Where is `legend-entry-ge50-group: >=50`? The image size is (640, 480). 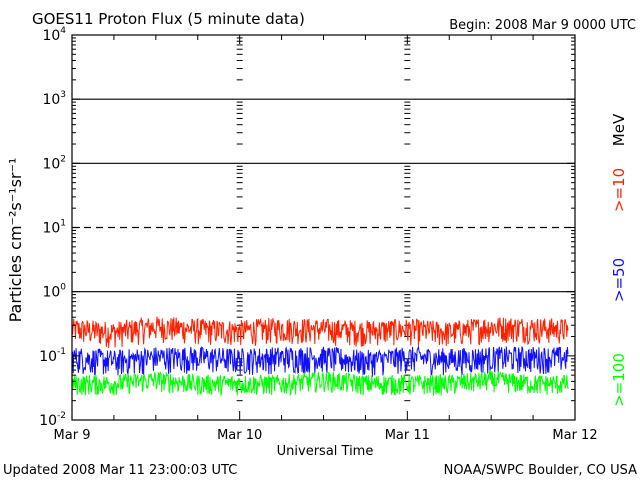
legend-entry-ge50-group: >=50 is located at coordinates (619, 280).